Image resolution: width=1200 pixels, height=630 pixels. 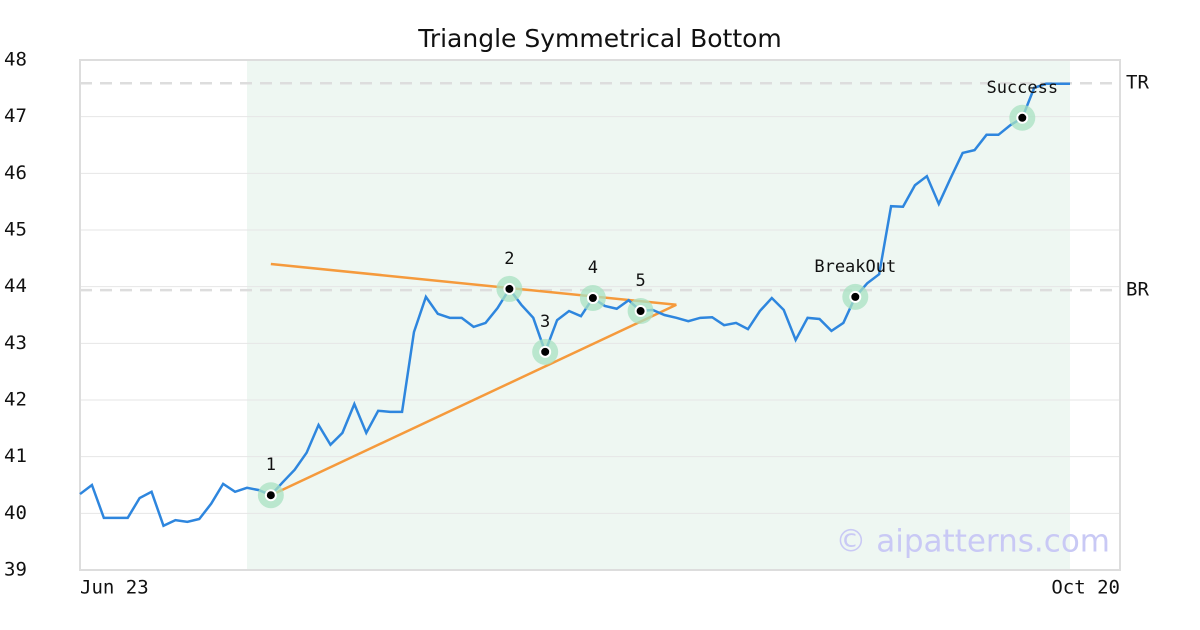 What do you see at coordinates (15, 116) in the screenshot?
I see `y-tick-label: 47` at bounding box center [15, 116].